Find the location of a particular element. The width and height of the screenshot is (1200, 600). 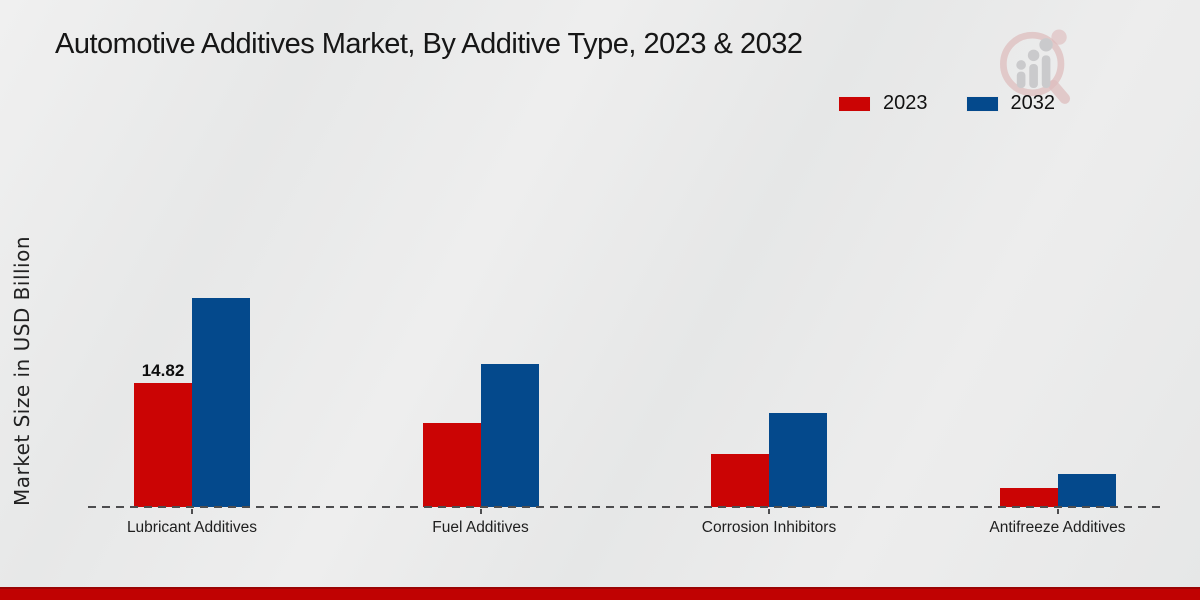

bar-2032-lubricant-additives is located at coordinates (221, 402).